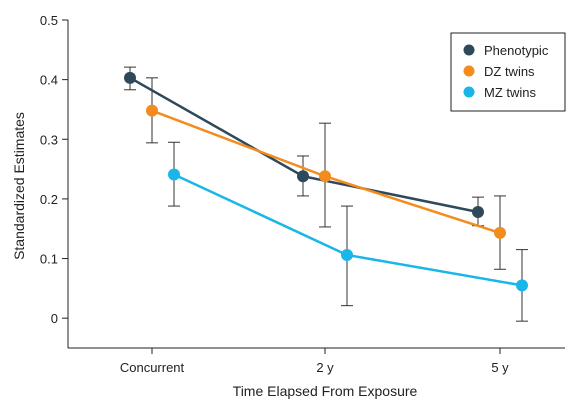 This screenshot has height=401, width=579. I want to click on legend-label: DZ twins, so click(509, 71).